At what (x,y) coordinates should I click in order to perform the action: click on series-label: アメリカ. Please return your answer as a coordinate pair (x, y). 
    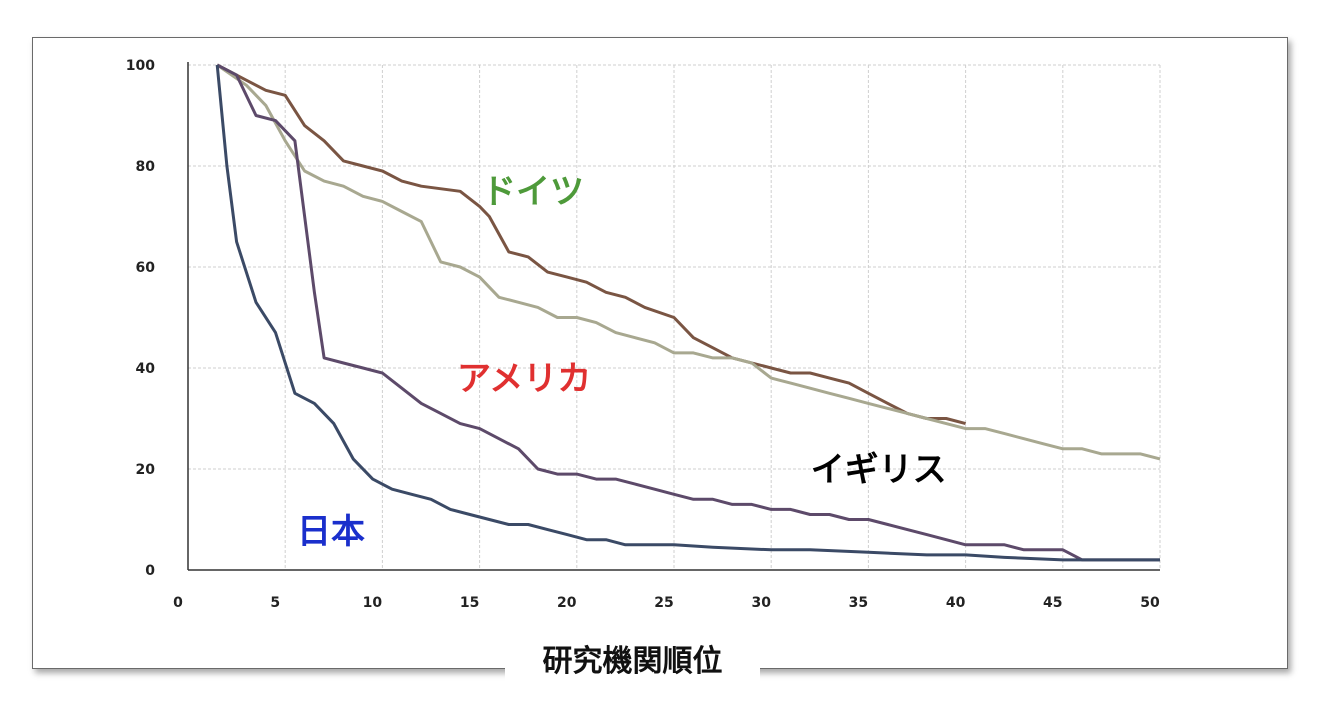
    Looking at the image, I should click on (524, 379).